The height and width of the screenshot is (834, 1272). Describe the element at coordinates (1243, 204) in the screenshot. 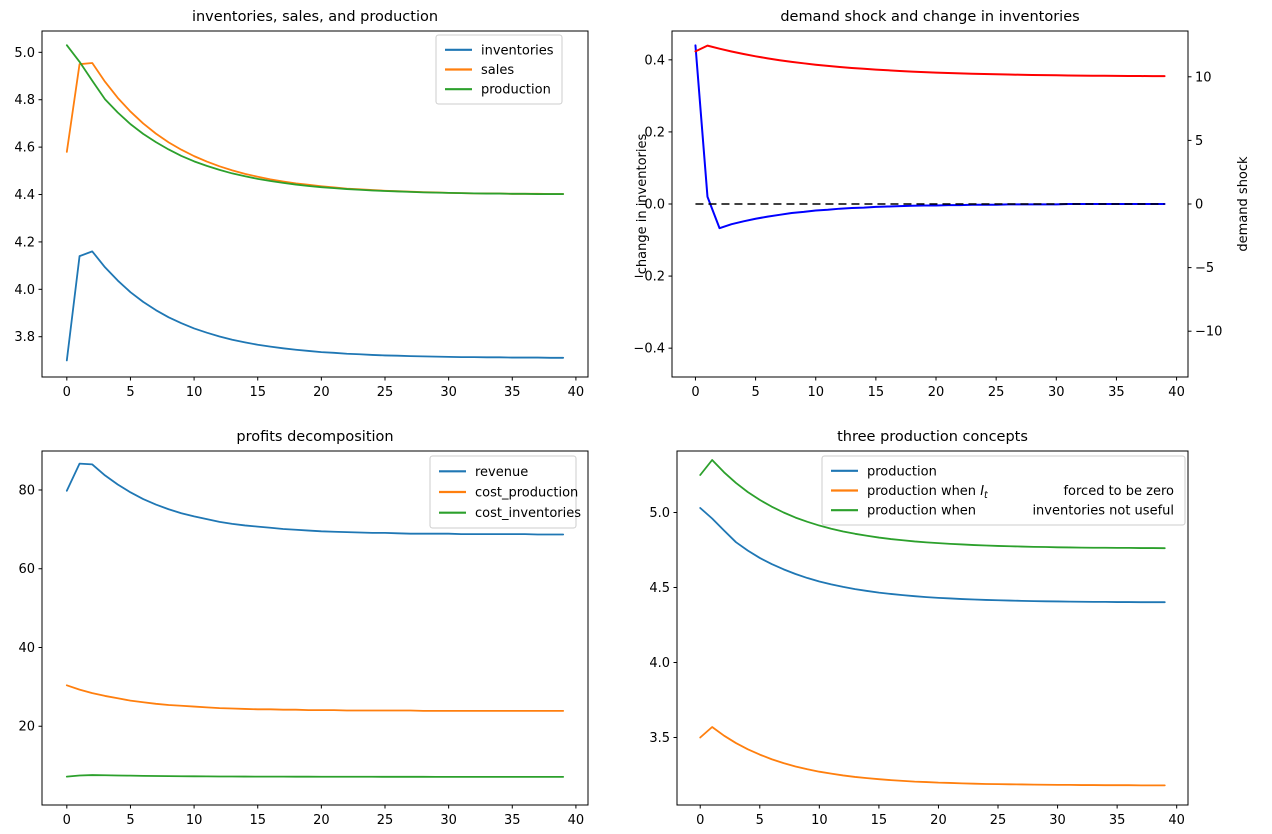

I see `right-y-axis-label: demand shock` at that location.